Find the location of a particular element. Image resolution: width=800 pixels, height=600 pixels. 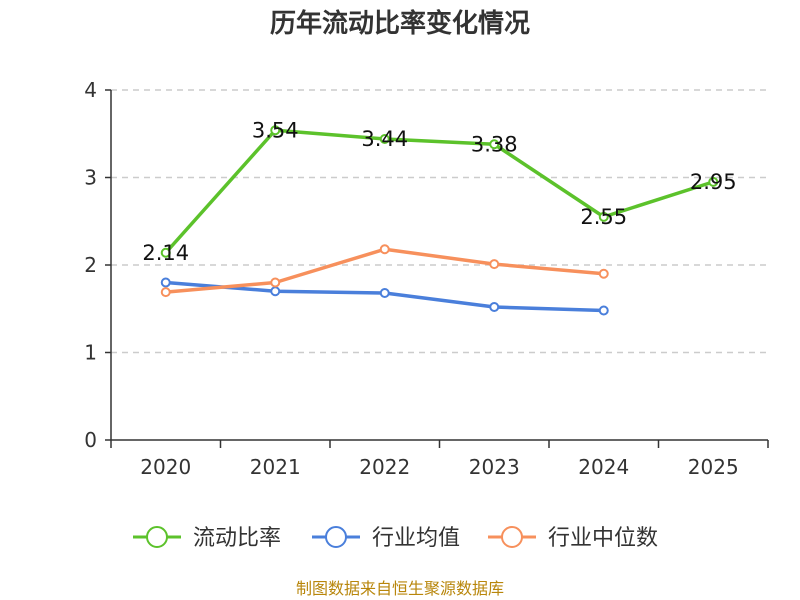

chart-title: 历年流动比率变化情况 is located at coordinates (400, 23).